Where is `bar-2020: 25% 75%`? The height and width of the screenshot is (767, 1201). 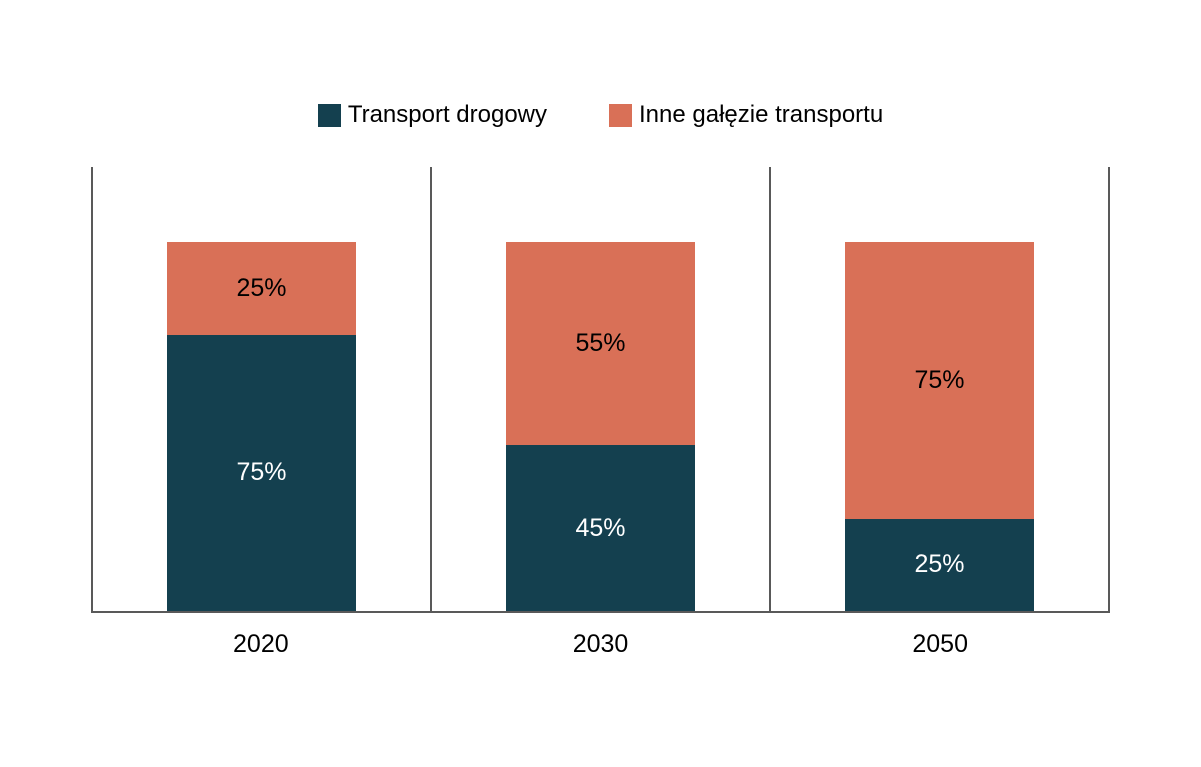 bar-2020: 25% 75% is located at coordinates (261, 426).